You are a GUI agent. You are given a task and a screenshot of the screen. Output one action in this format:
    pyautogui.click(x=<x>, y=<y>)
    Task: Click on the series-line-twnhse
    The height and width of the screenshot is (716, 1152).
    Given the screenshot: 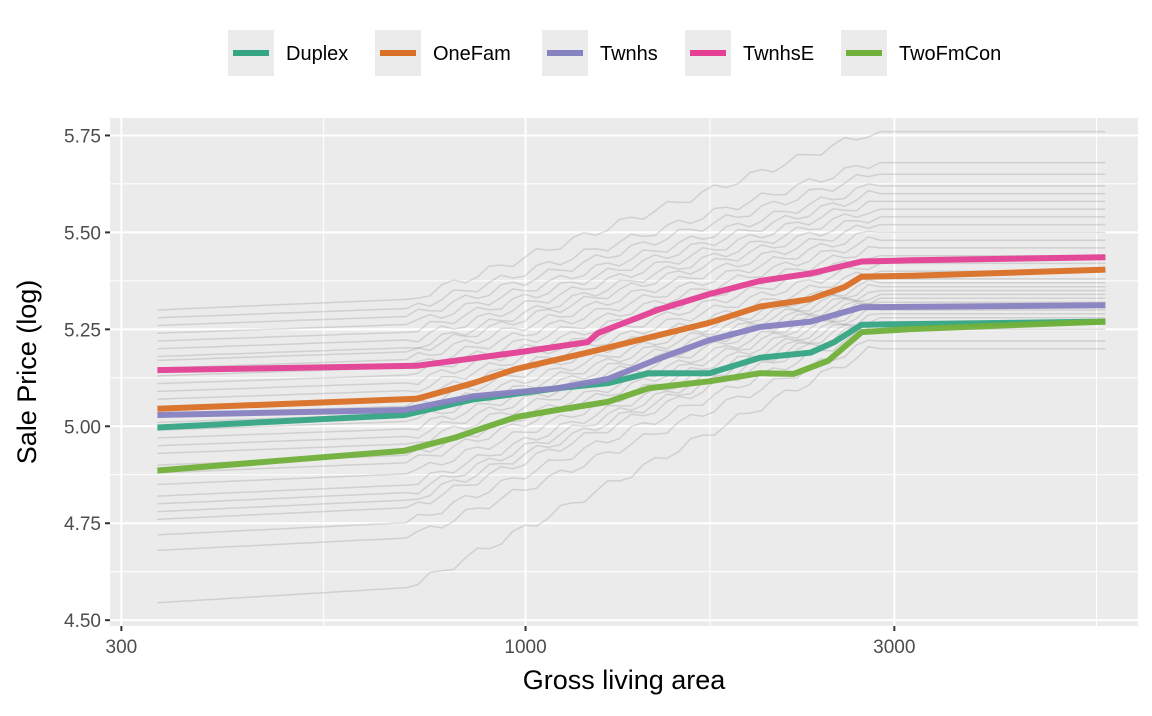 What is the action you would take?
    pyautogui.click(x=631, y=314)
    